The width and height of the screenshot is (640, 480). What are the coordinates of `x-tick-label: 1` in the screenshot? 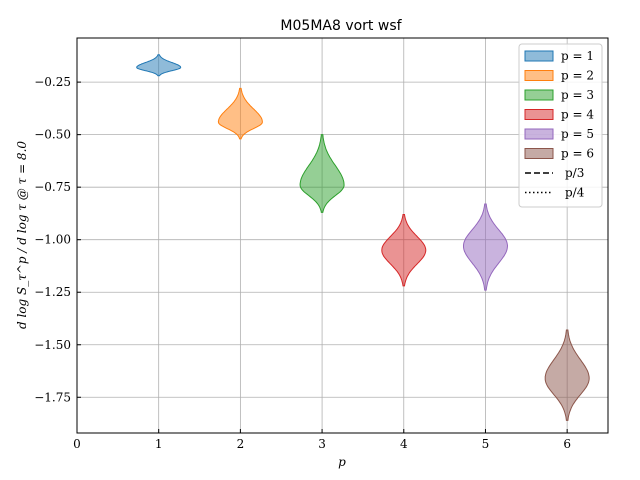 It's located at (159, 444).